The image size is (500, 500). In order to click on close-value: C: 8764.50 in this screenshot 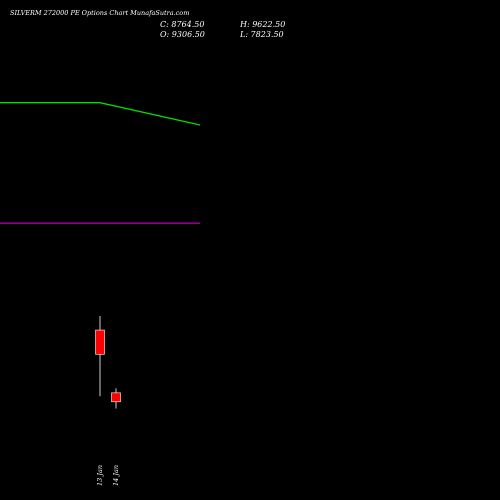, I will do `click(182, 24)`.